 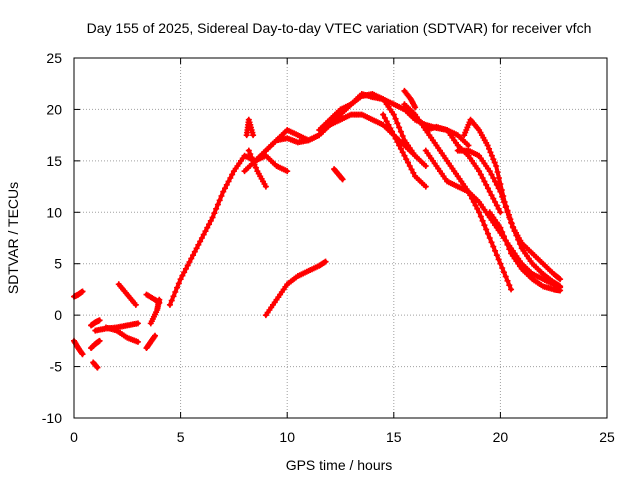 I want to click on y-tick-label: 15, so click(x=54, y=161).